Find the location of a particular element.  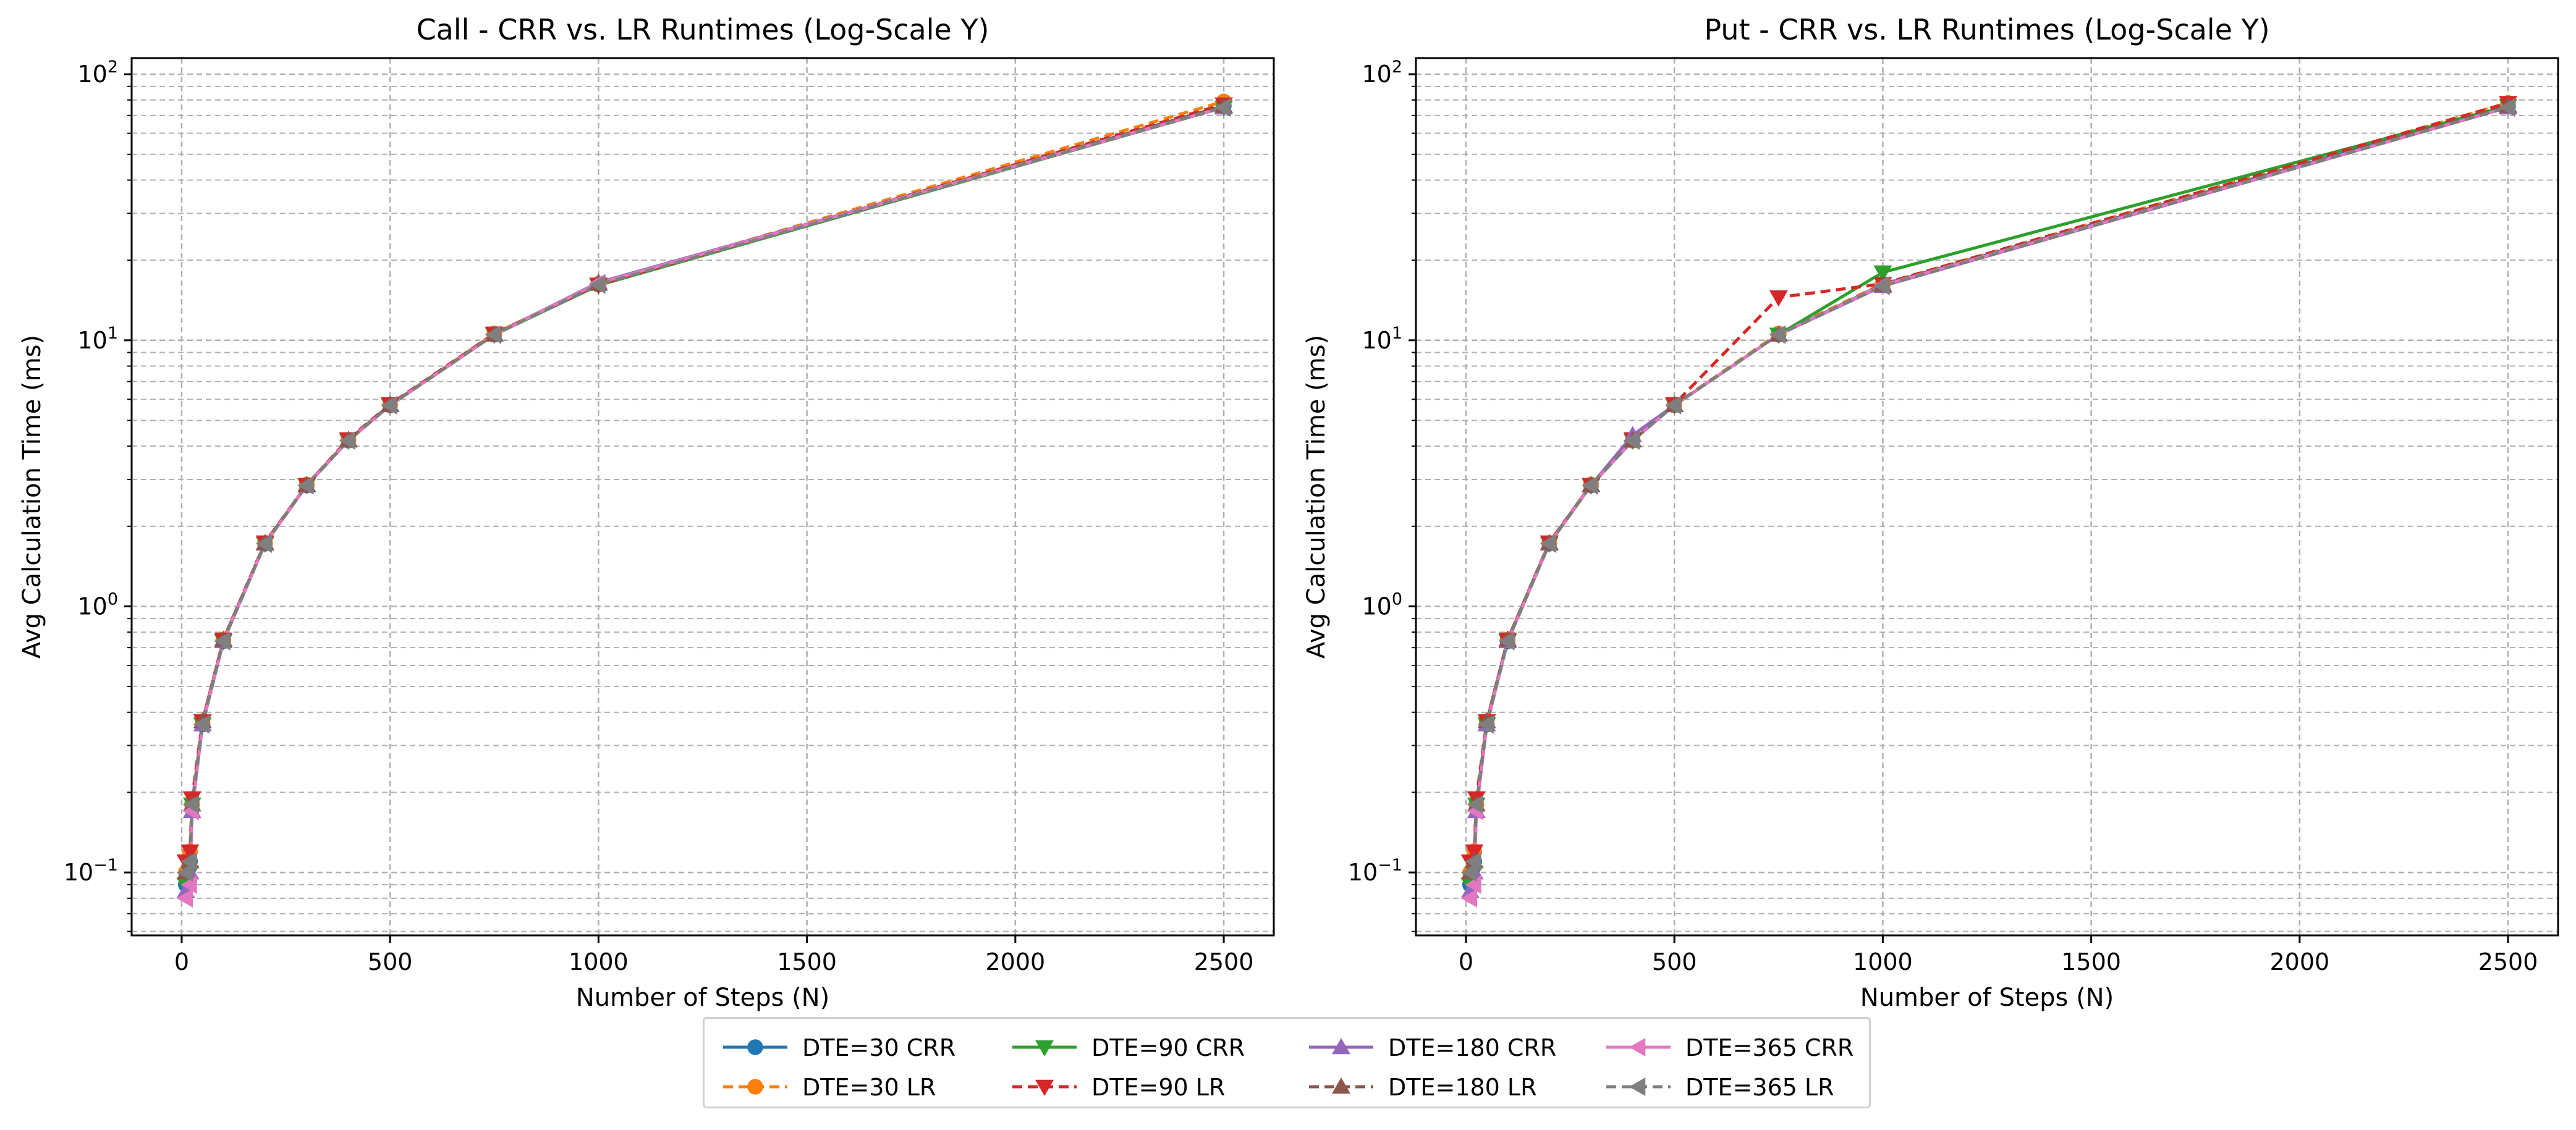

call-y-axis-label: Avg Calculation Time (ms) is located at coordinates (32, 497).